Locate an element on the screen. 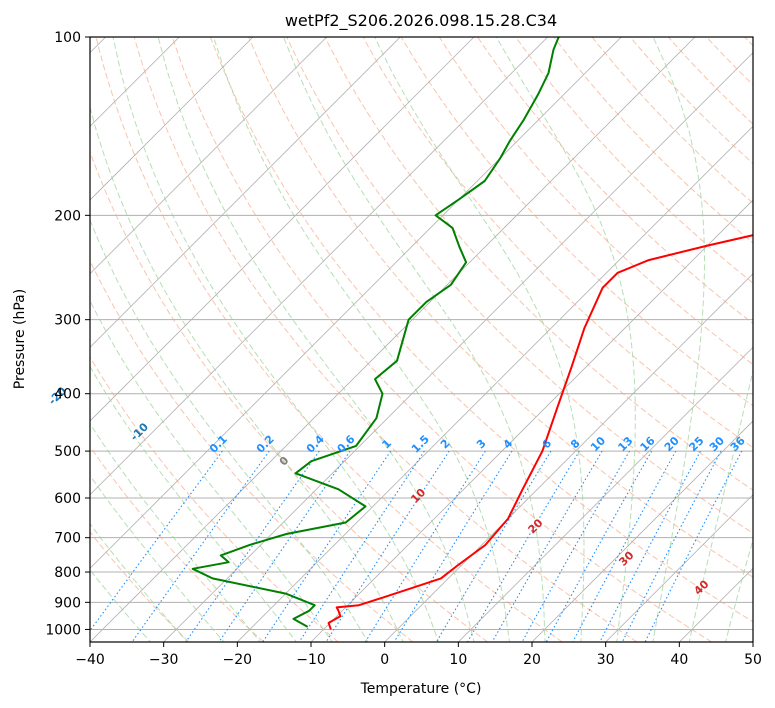 The image size is (775, 708). x-tick-label: −10 is located at coordinates (311, 660).